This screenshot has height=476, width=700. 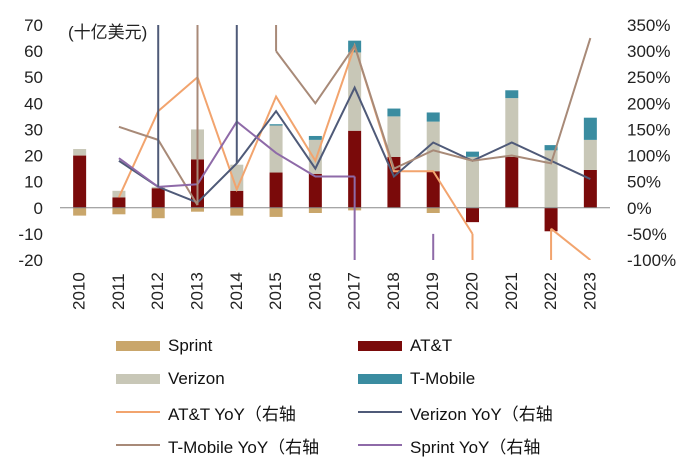 I want to click on legend-label-sprint: Sprint, so click(x=190, y=345).